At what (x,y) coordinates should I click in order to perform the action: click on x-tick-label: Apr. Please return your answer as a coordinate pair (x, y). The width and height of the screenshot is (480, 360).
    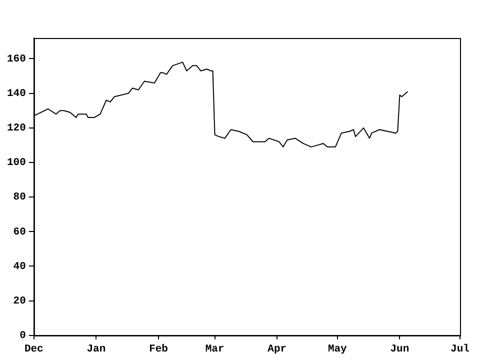
    Looking at the image, I should click on (277, 349).